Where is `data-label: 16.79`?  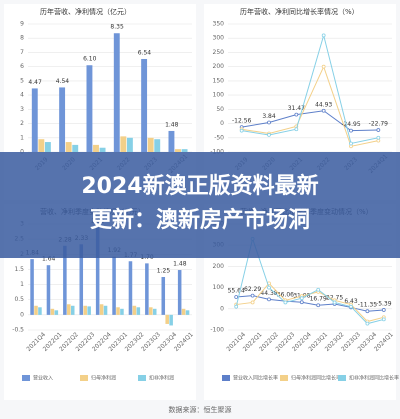
data-label: 16.79 is located at coordinates (318, 299).